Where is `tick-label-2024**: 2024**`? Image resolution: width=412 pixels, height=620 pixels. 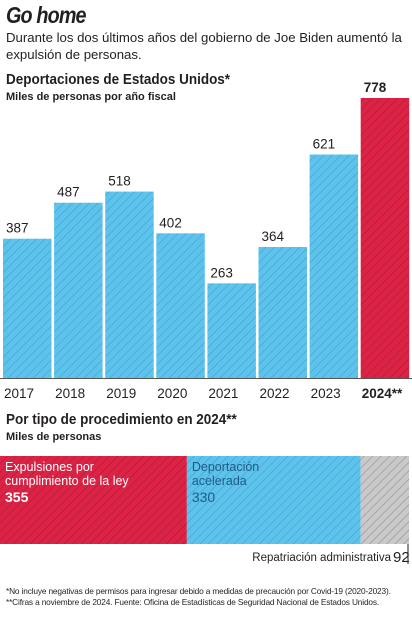 tick-label-2024**: 2024** is located at coordinates (382, 393).